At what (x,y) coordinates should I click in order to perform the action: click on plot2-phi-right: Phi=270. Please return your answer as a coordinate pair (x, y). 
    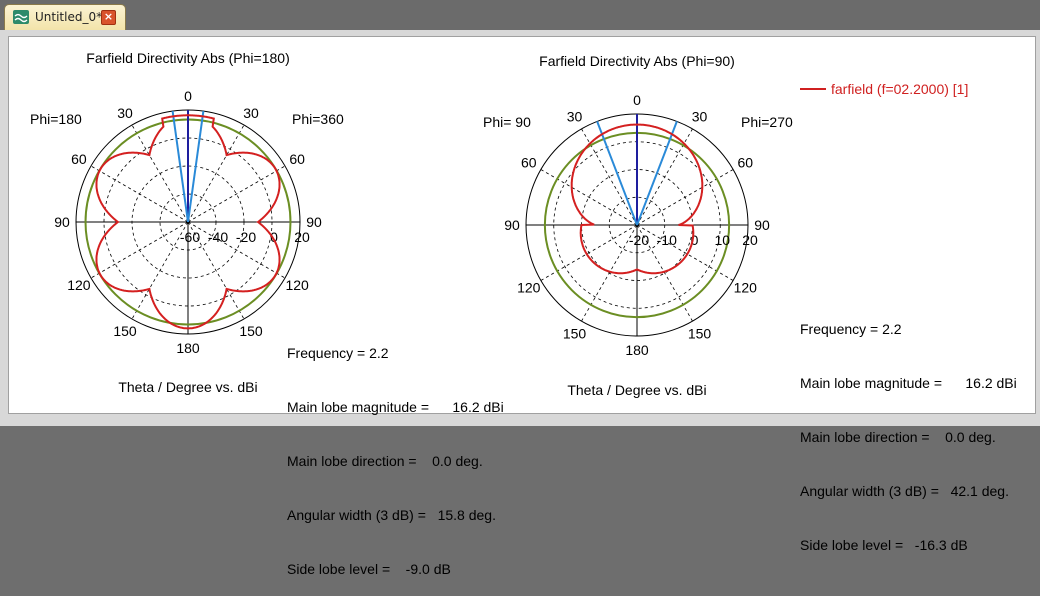
    Looking at the image, I should click on (767, 122).